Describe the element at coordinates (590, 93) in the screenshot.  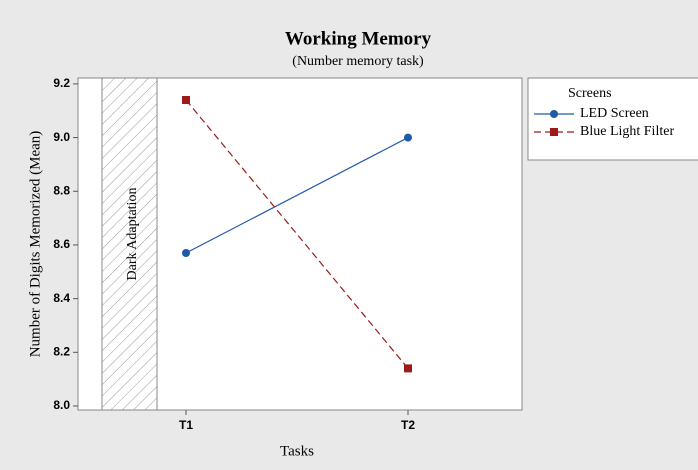
I see `legend-title: Screens` at that location.